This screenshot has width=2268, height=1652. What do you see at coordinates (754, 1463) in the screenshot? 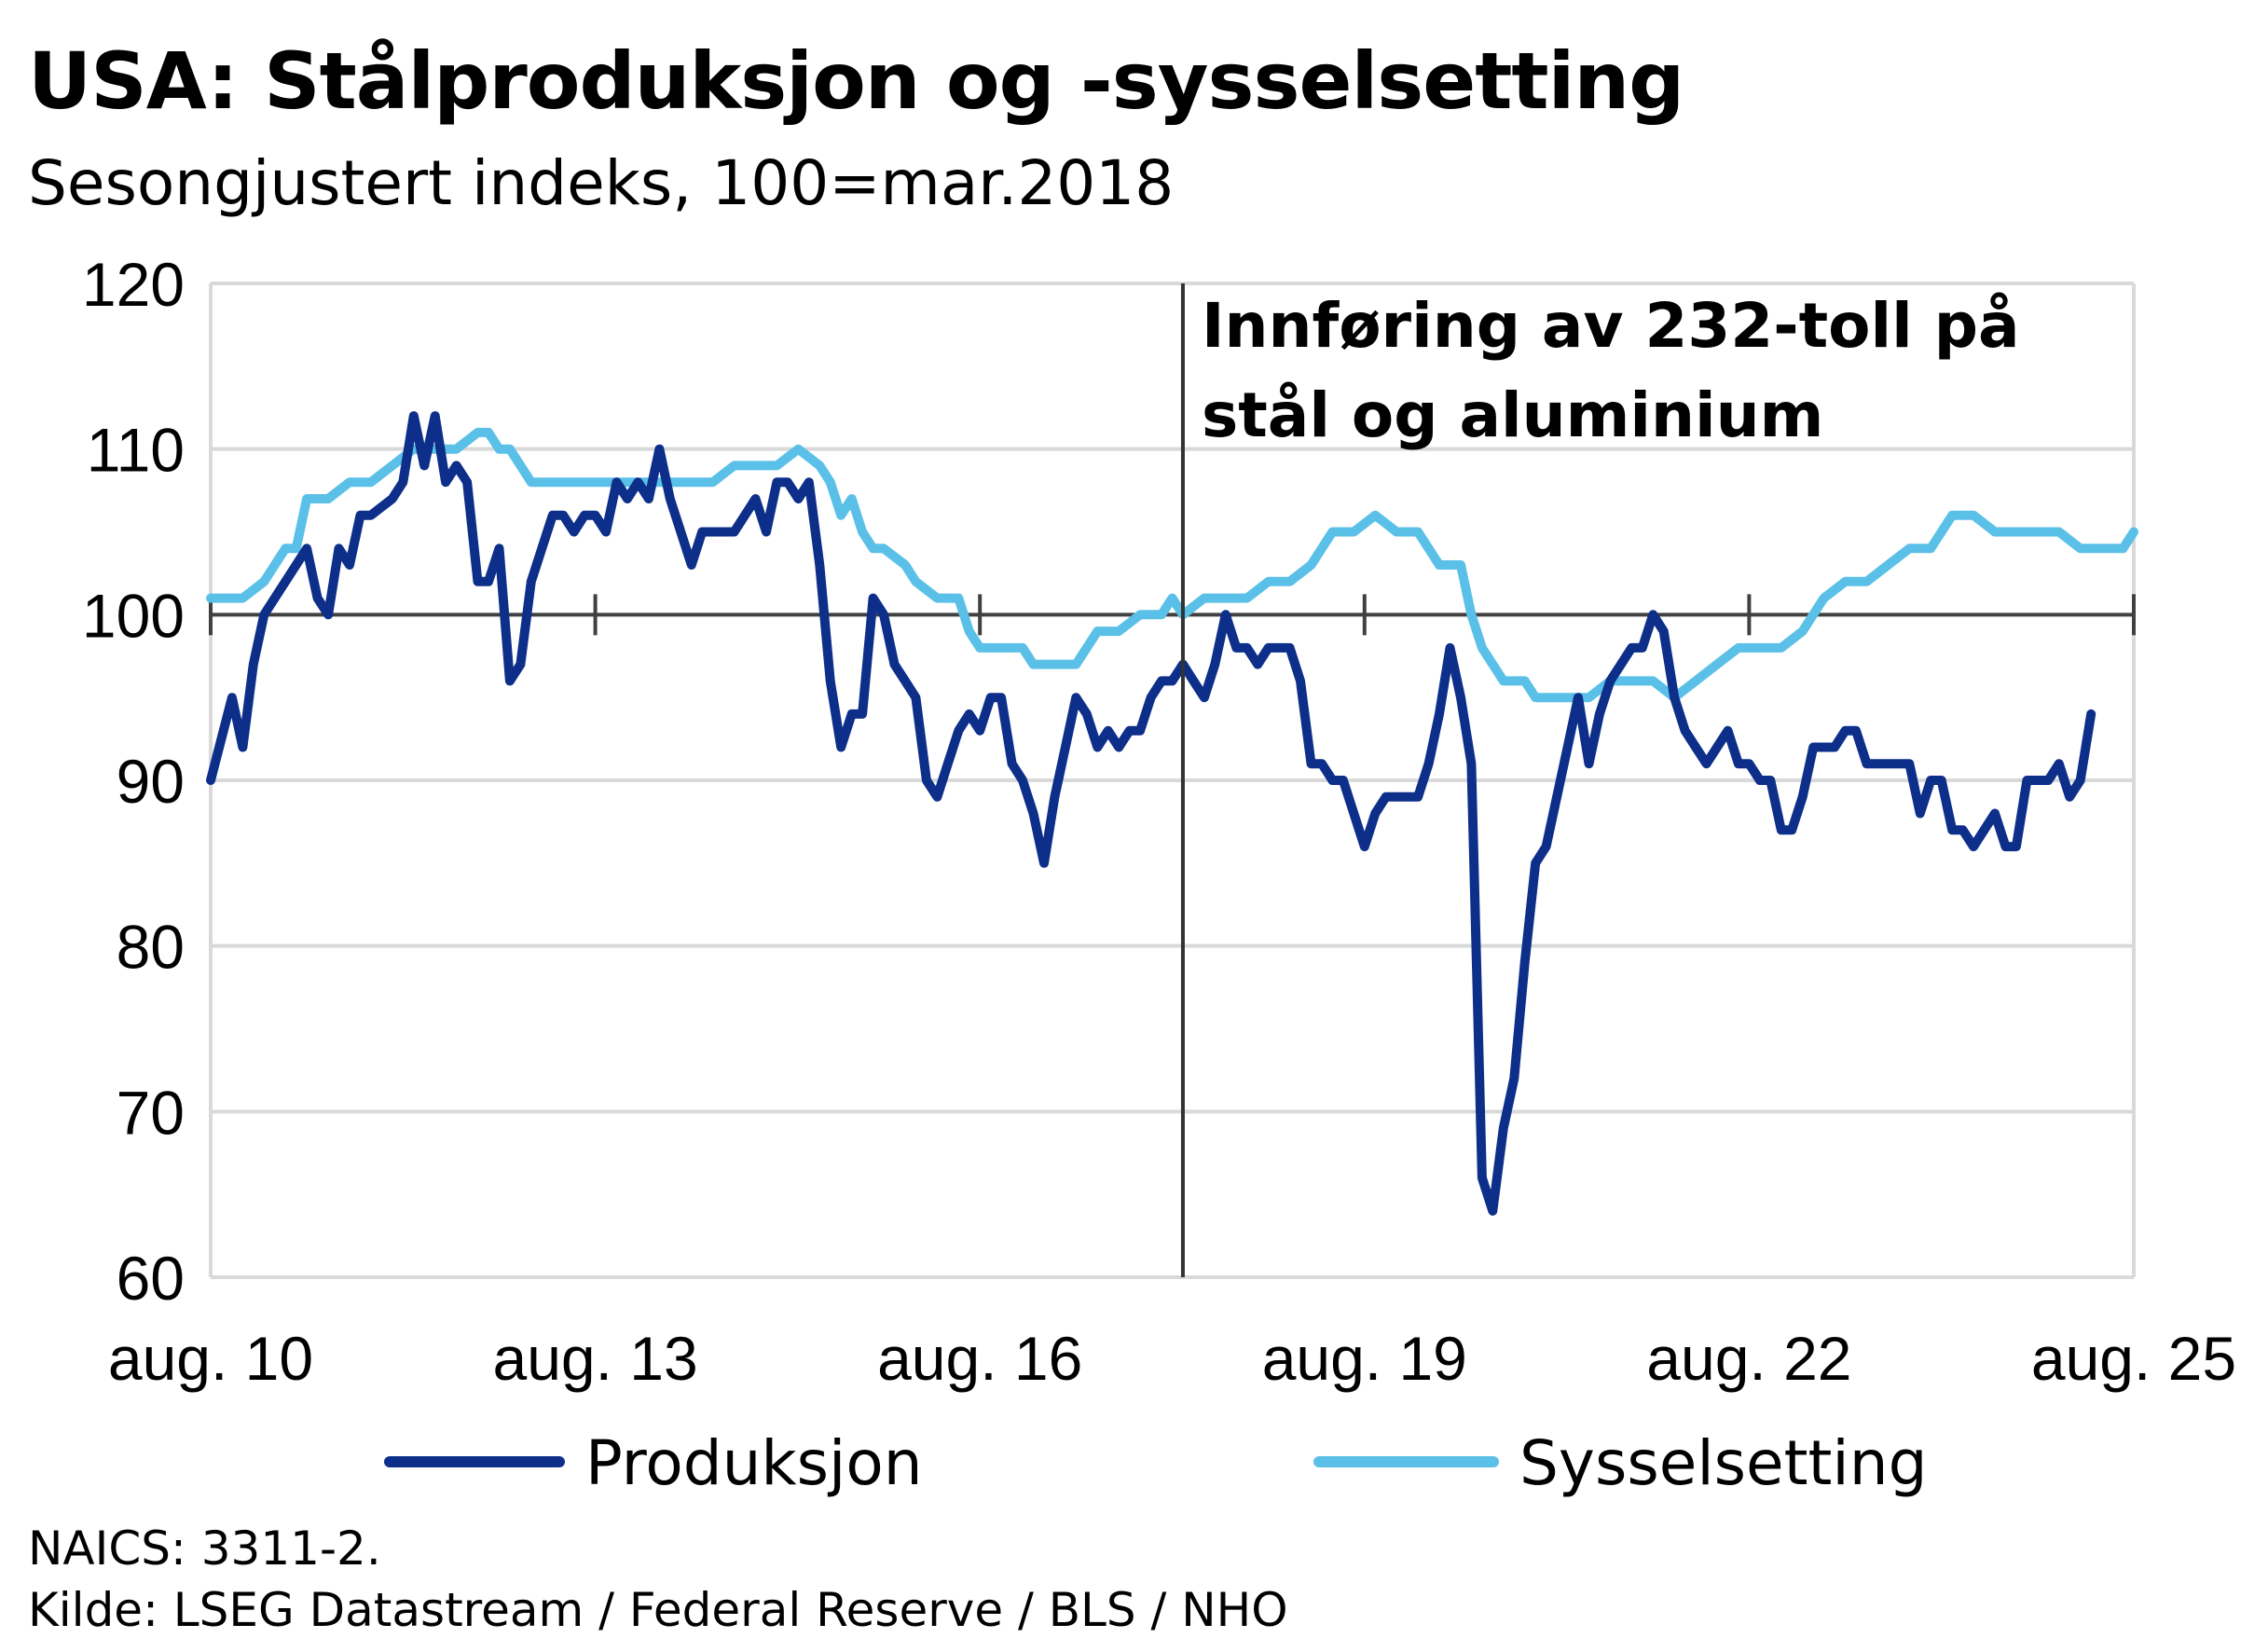
I see `legend-label-produksjon: Produksjon` at bounding box center [754, 1463].